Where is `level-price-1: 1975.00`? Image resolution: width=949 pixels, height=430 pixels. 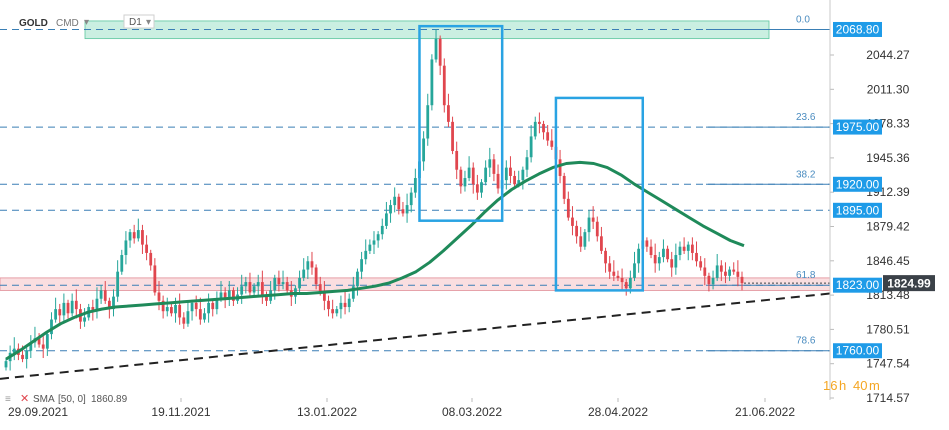
level-price-1: 1975.00 is located at coordinates (858, 127).